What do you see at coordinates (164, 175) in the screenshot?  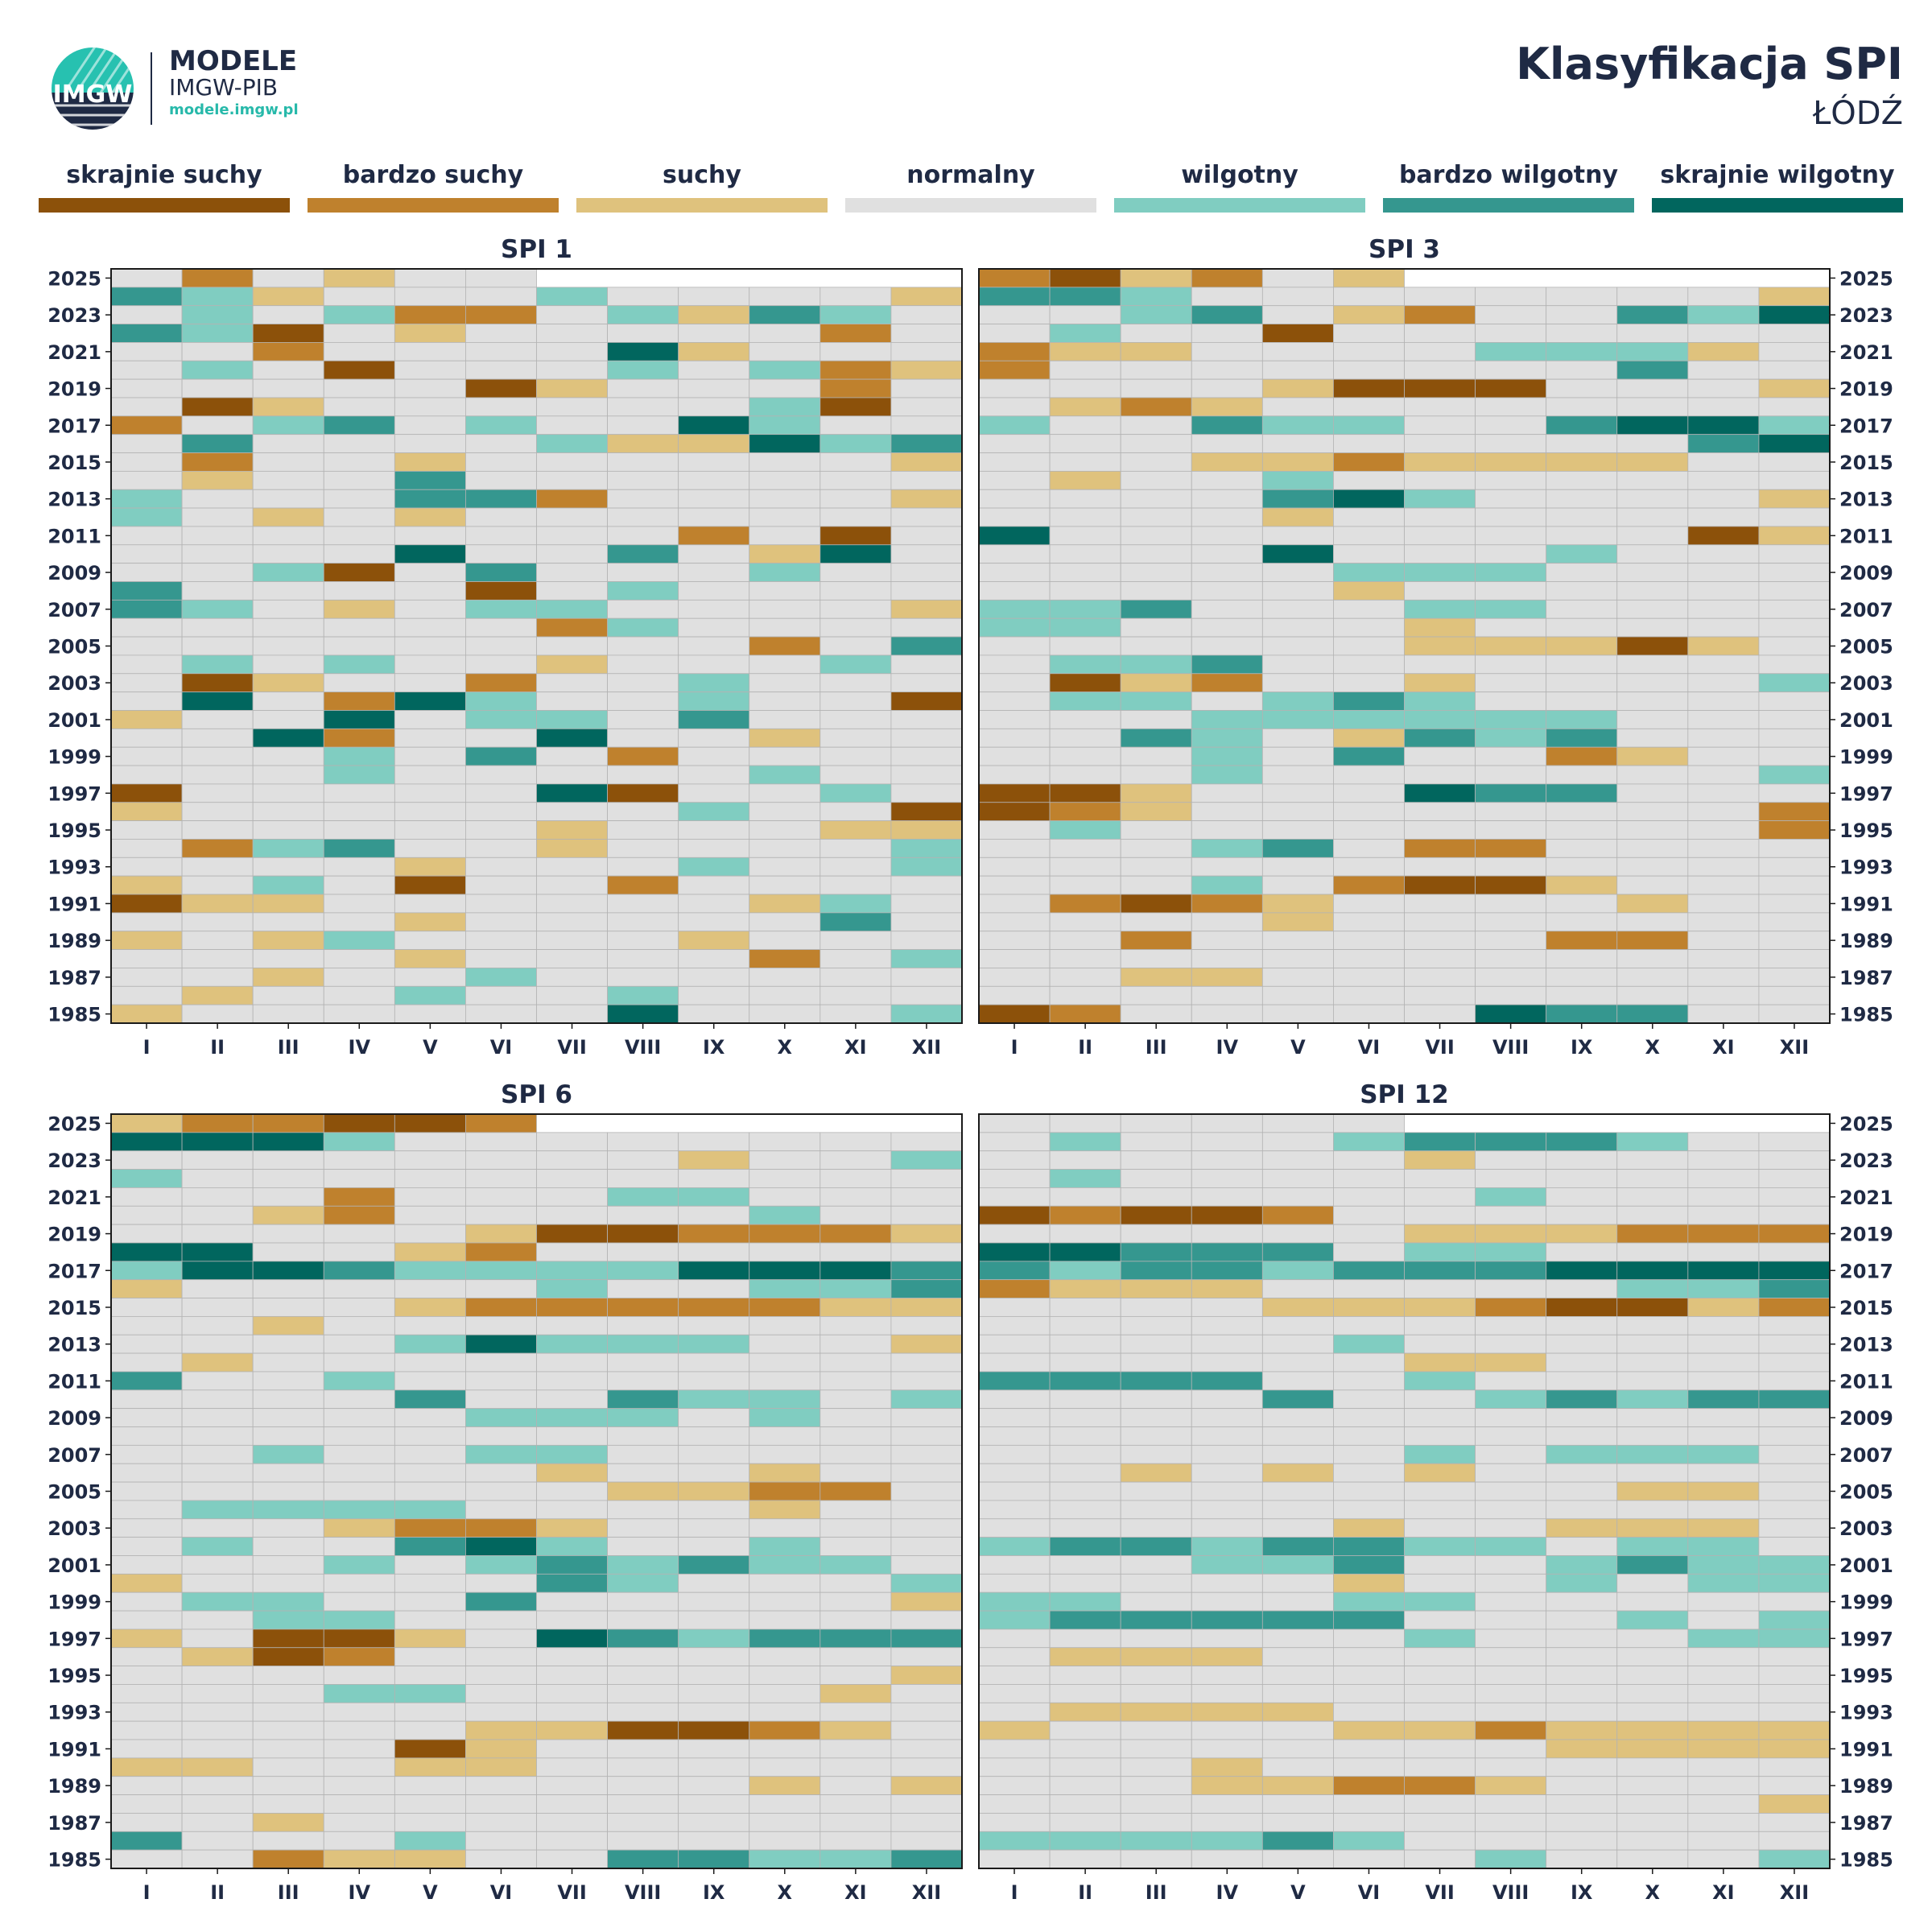 I see `legend-label: skrajnie suchy` at bounding box center [164, 175].